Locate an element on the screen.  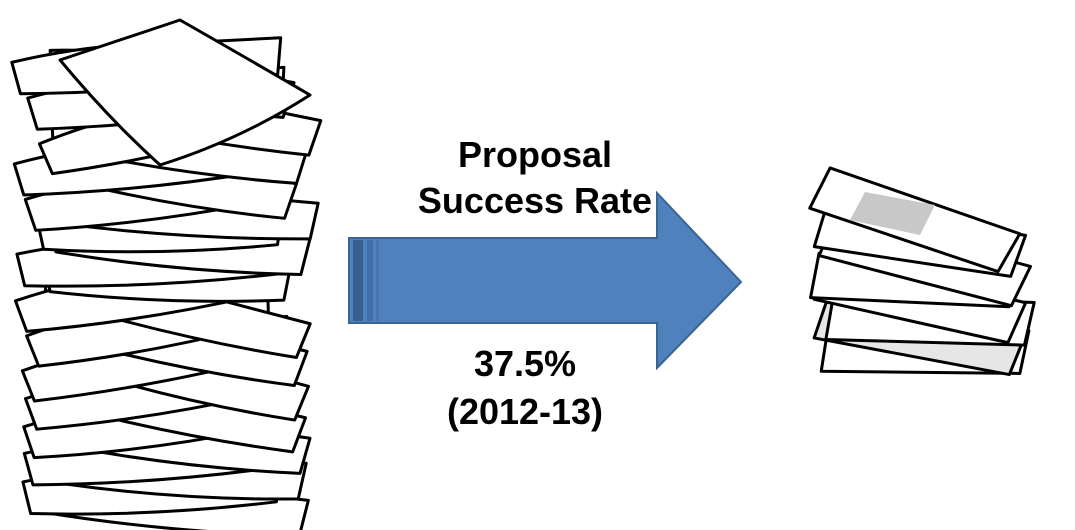
arrow-body is located at coordinates (545, 280).